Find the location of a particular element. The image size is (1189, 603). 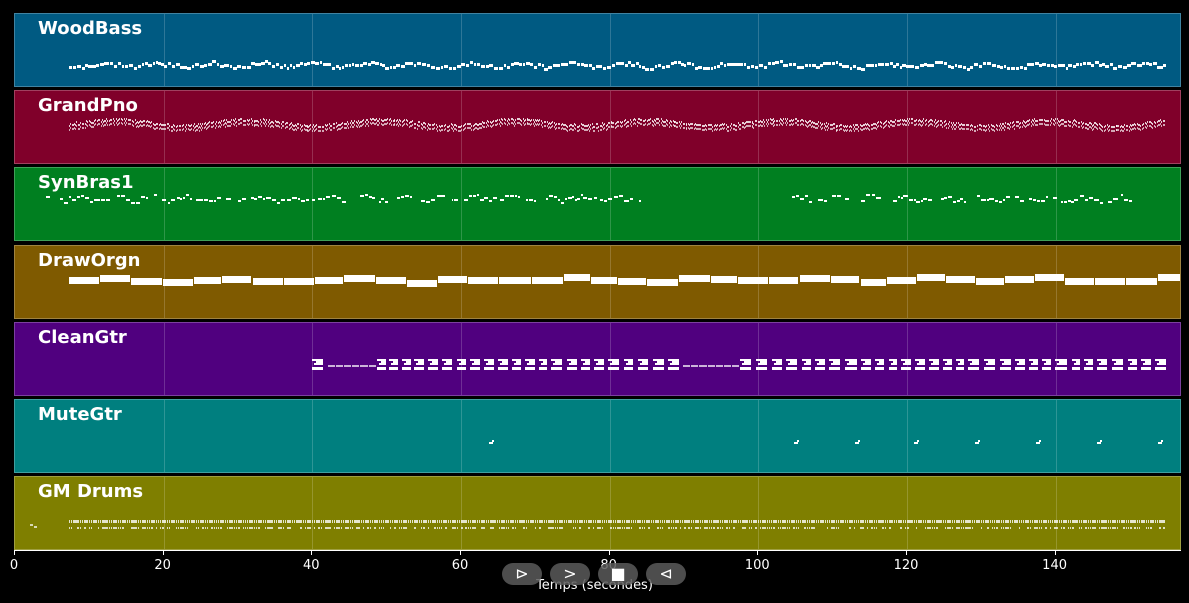

track-label: MuteGtr is located at coordinates (80, 414).